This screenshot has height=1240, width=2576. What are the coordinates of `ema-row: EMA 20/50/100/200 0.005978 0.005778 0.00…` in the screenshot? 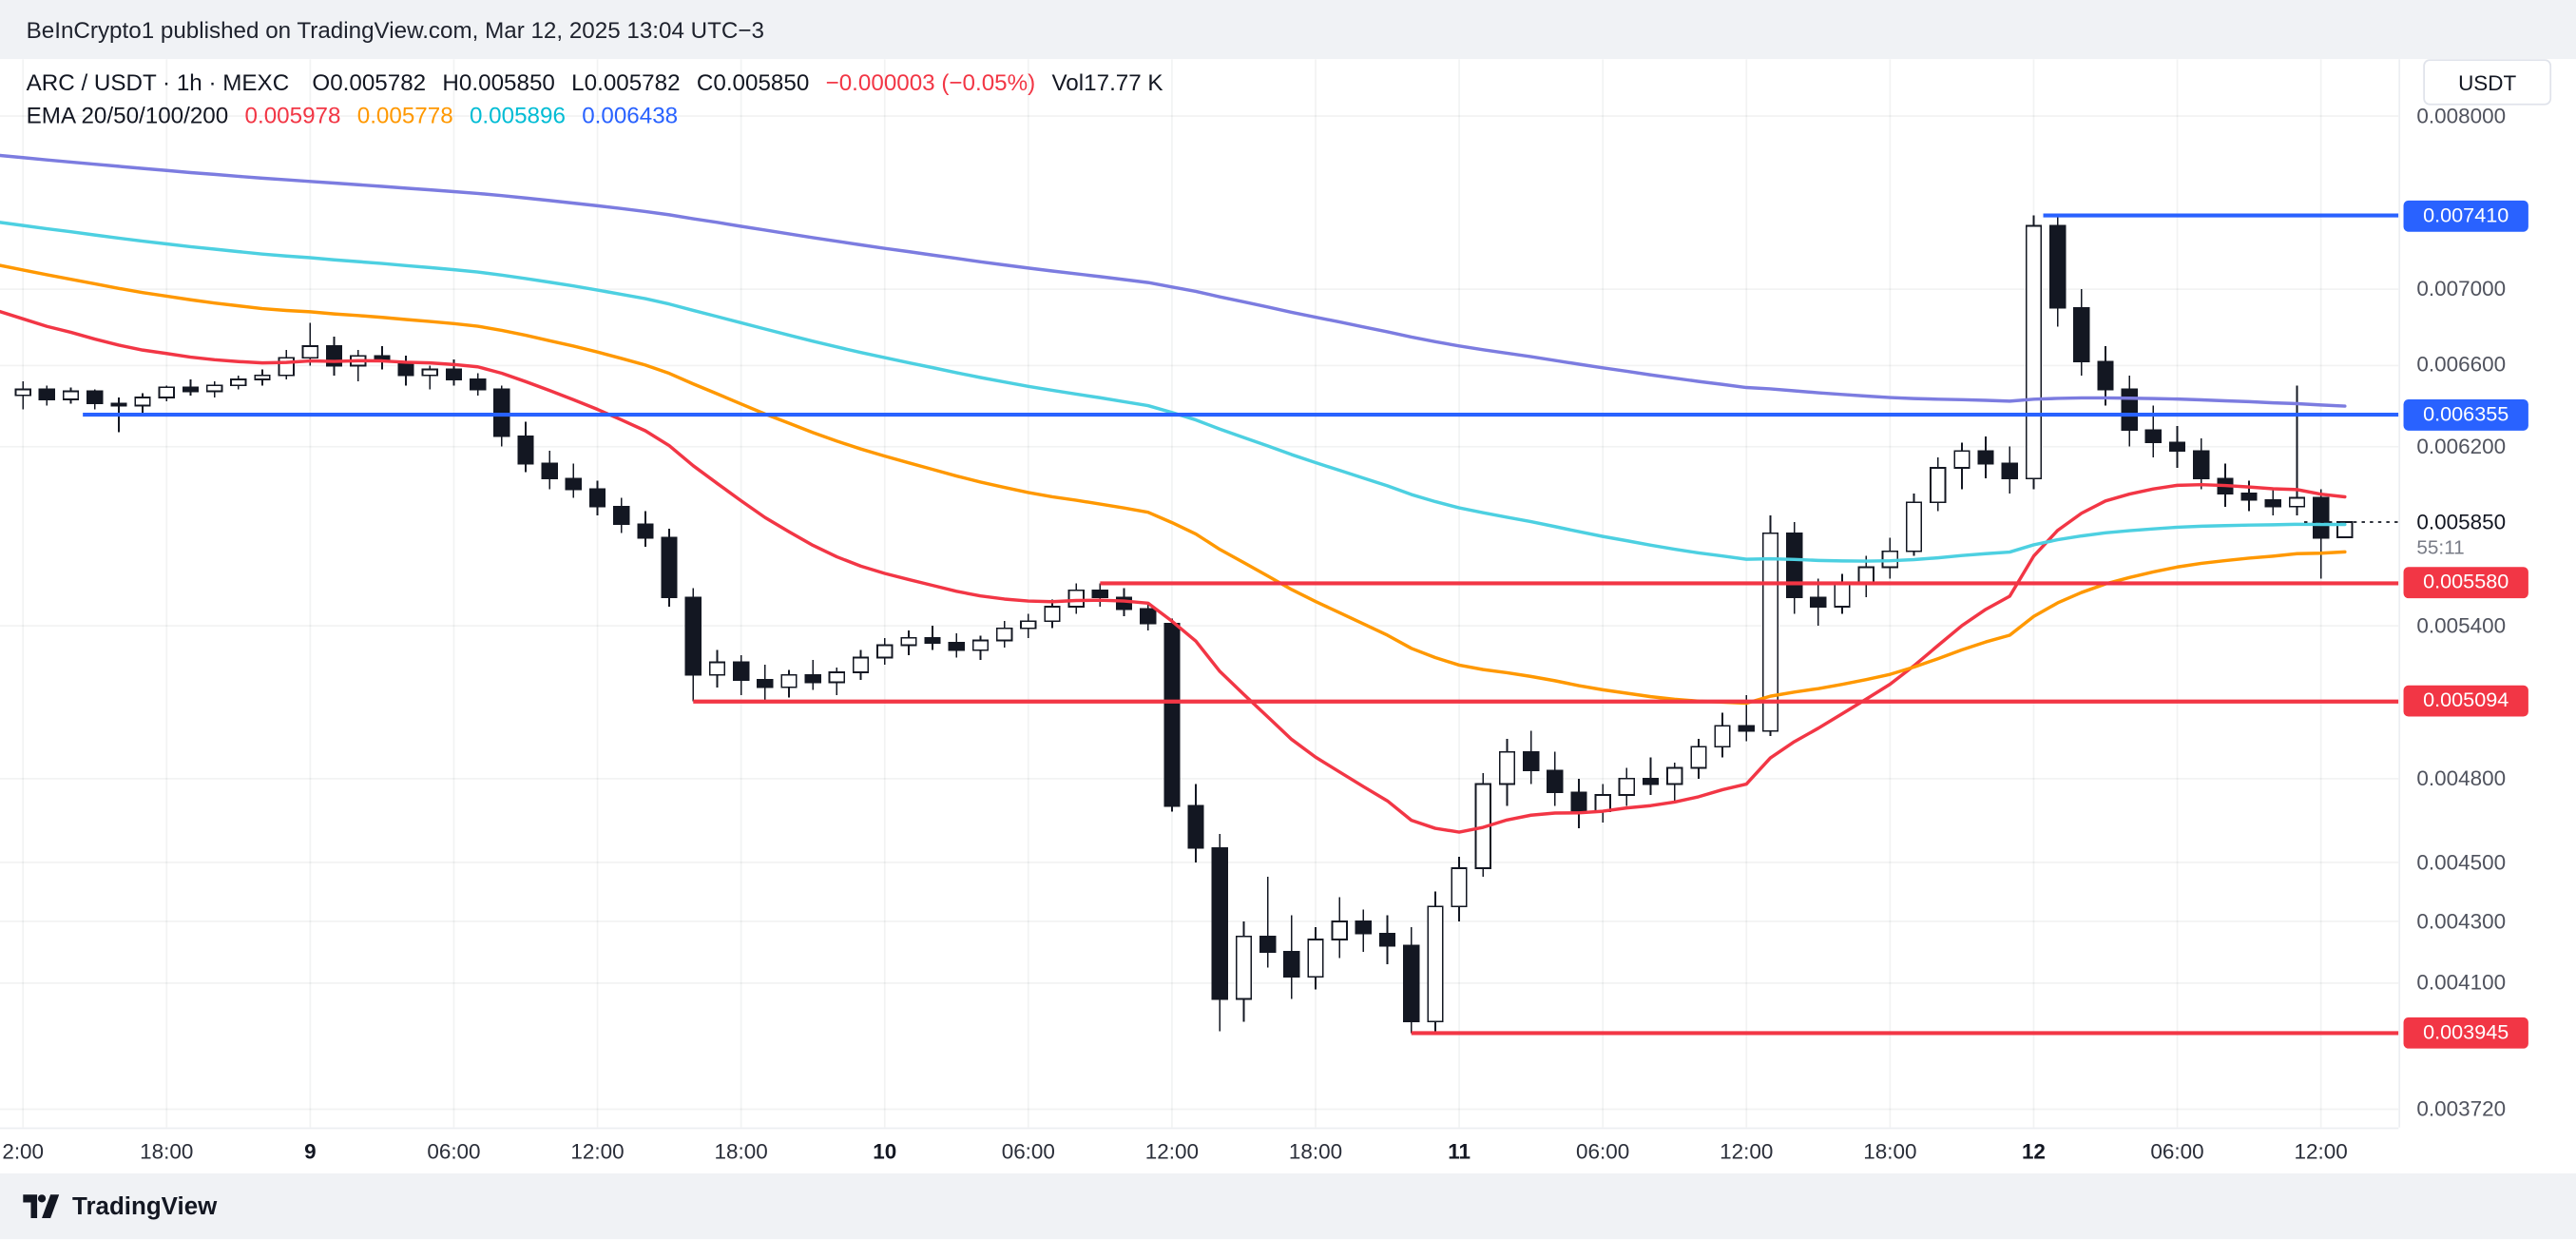 It's located at (595, 115).